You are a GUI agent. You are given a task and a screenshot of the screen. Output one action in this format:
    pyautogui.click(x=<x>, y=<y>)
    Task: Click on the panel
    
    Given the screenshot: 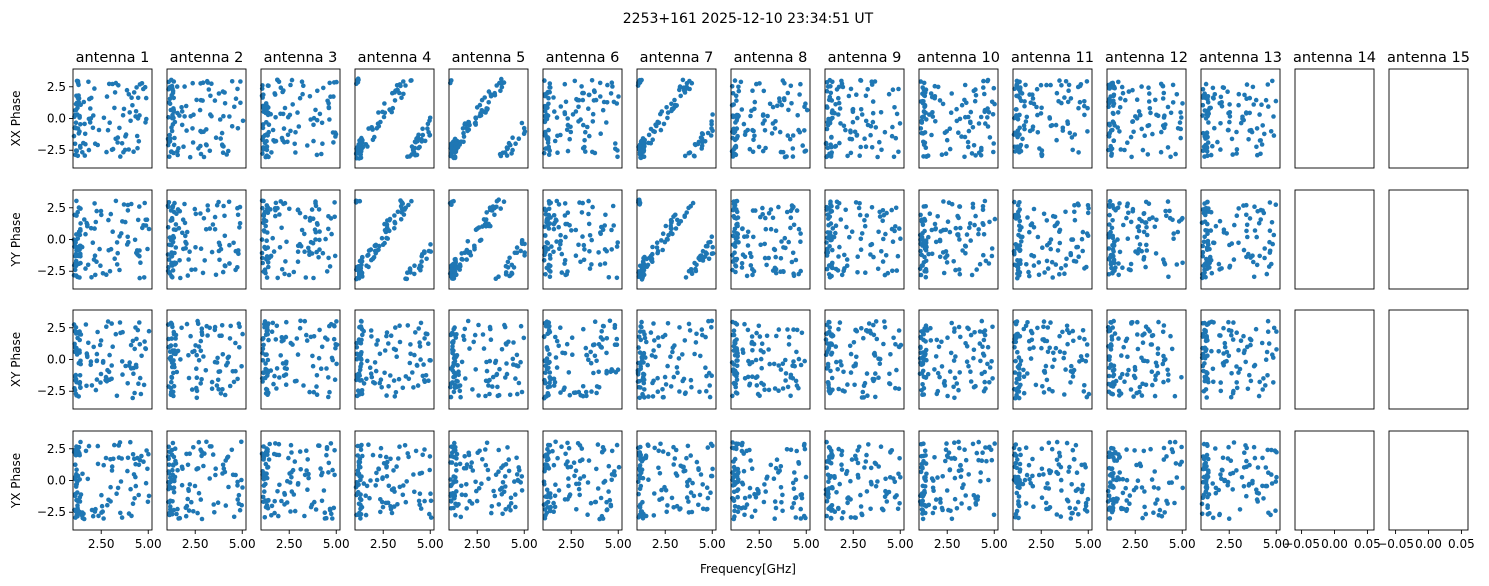 What is the action you would take?
    pyautogui.click(x=488, y=239)
    